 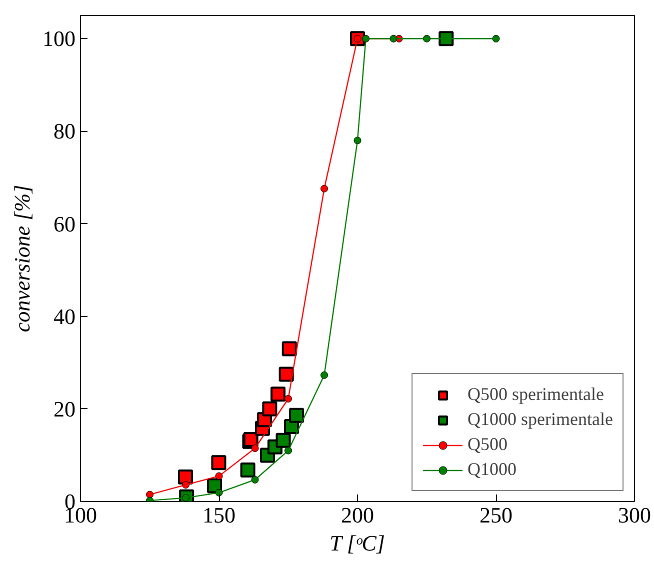 I want to click on y-tick-label: 20, so click(x=65, y=409).